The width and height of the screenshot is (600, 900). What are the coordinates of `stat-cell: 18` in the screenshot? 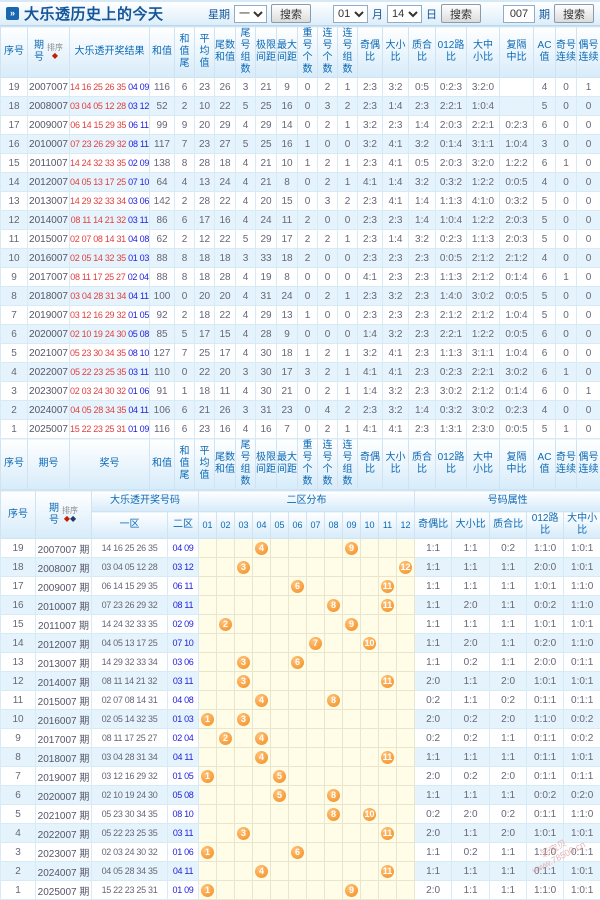 It's located at (225, 258).